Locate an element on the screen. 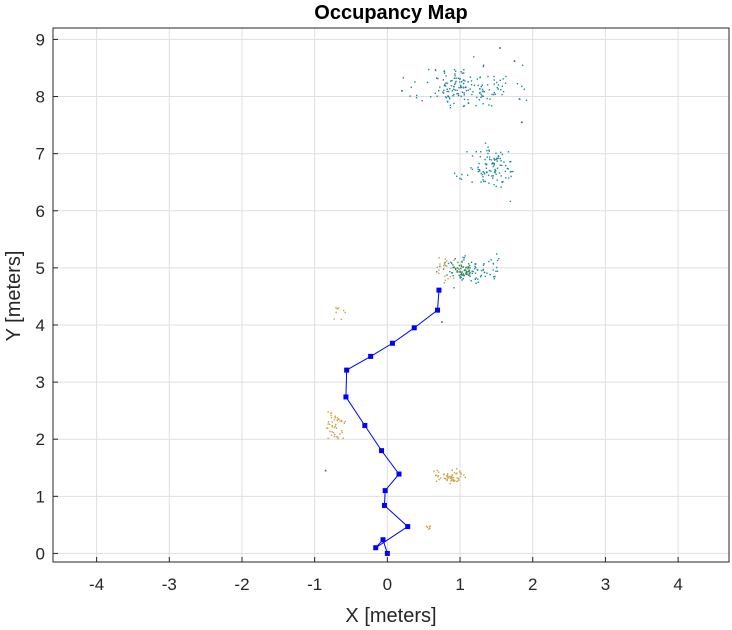  x-tick-label: -2 is located at coordinates (241, 584).